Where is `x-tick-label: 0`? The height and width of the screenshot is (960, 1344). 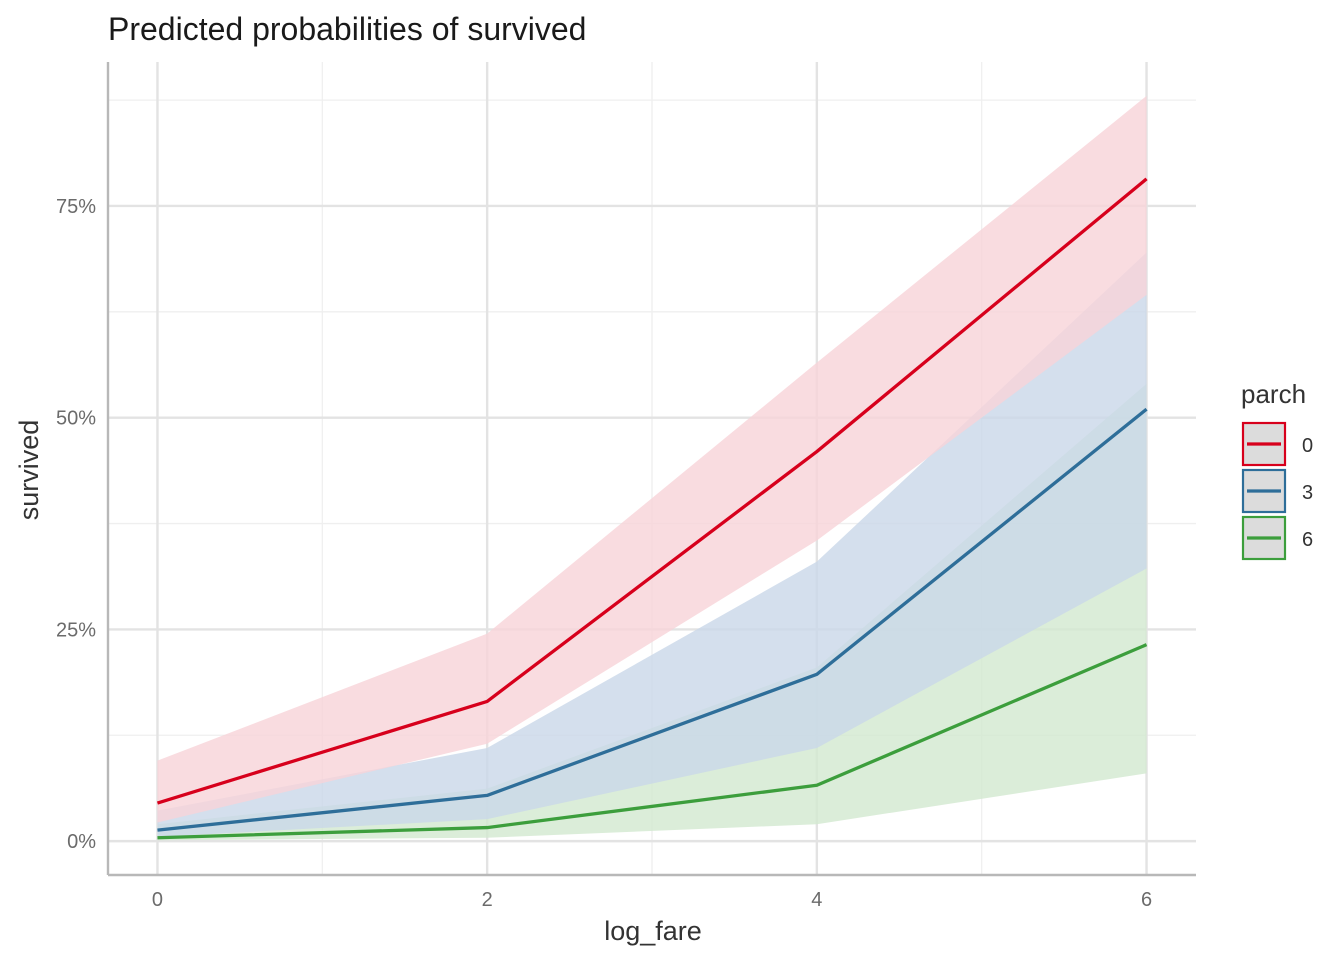 x-tick-label: 0 is located at coordinates (157, 900).